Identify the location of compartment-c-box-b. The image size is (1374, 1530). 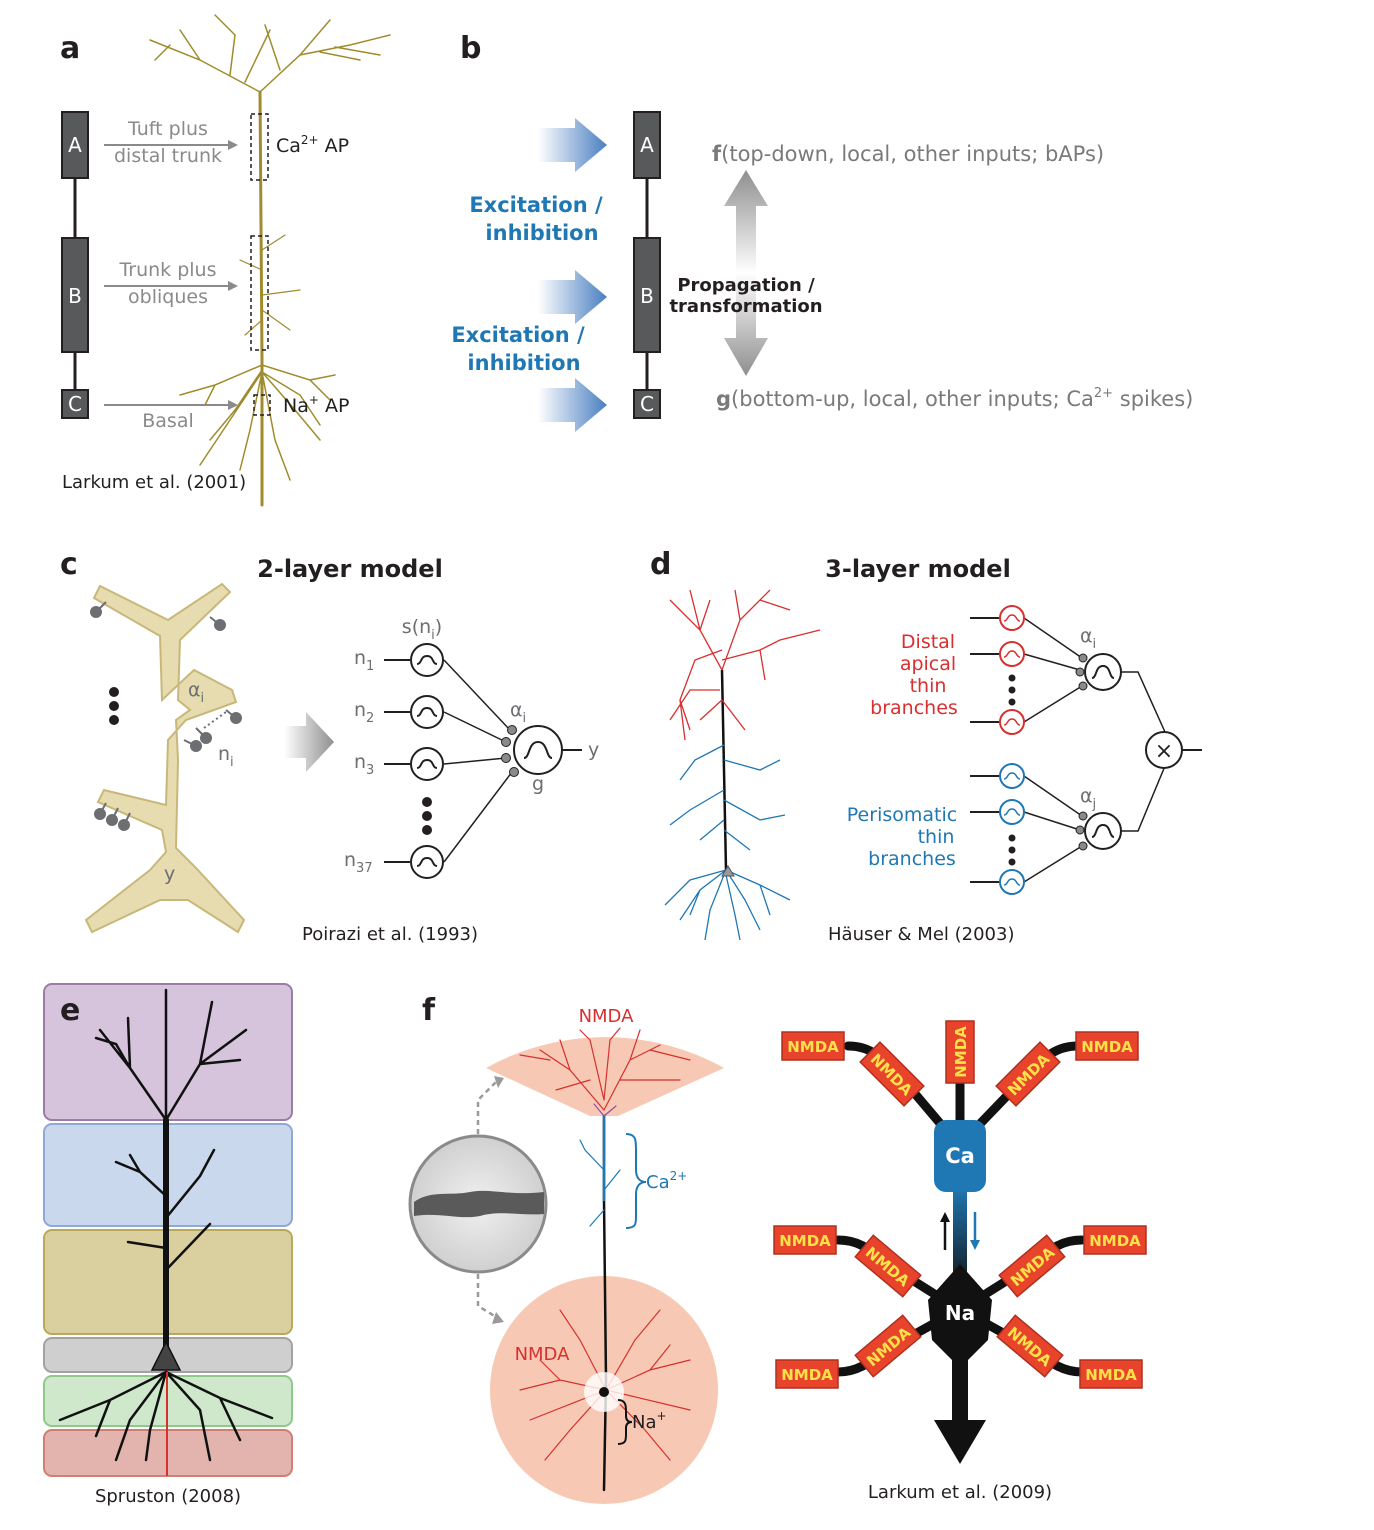
(647, 404).